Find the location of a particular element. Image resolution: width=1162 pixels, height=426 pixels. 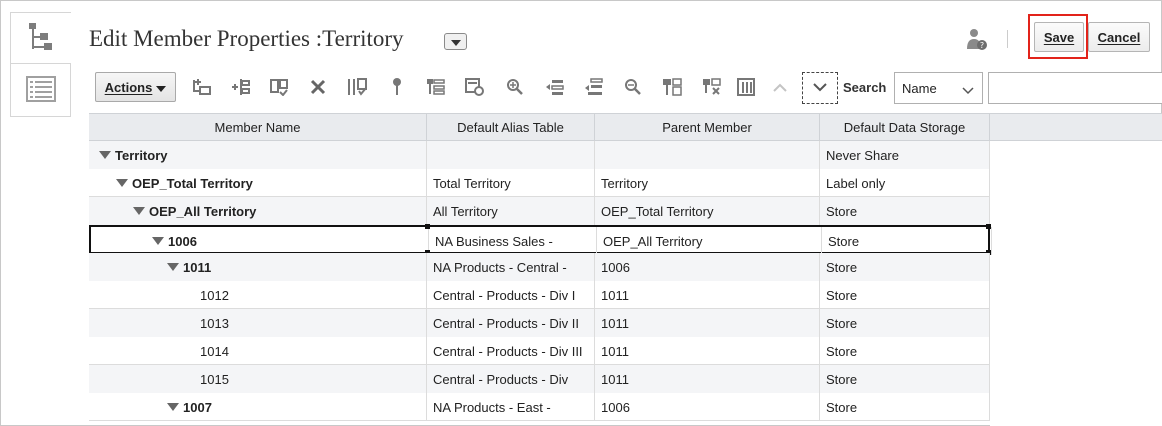

header-divider is located at coordinates (1007, 39).